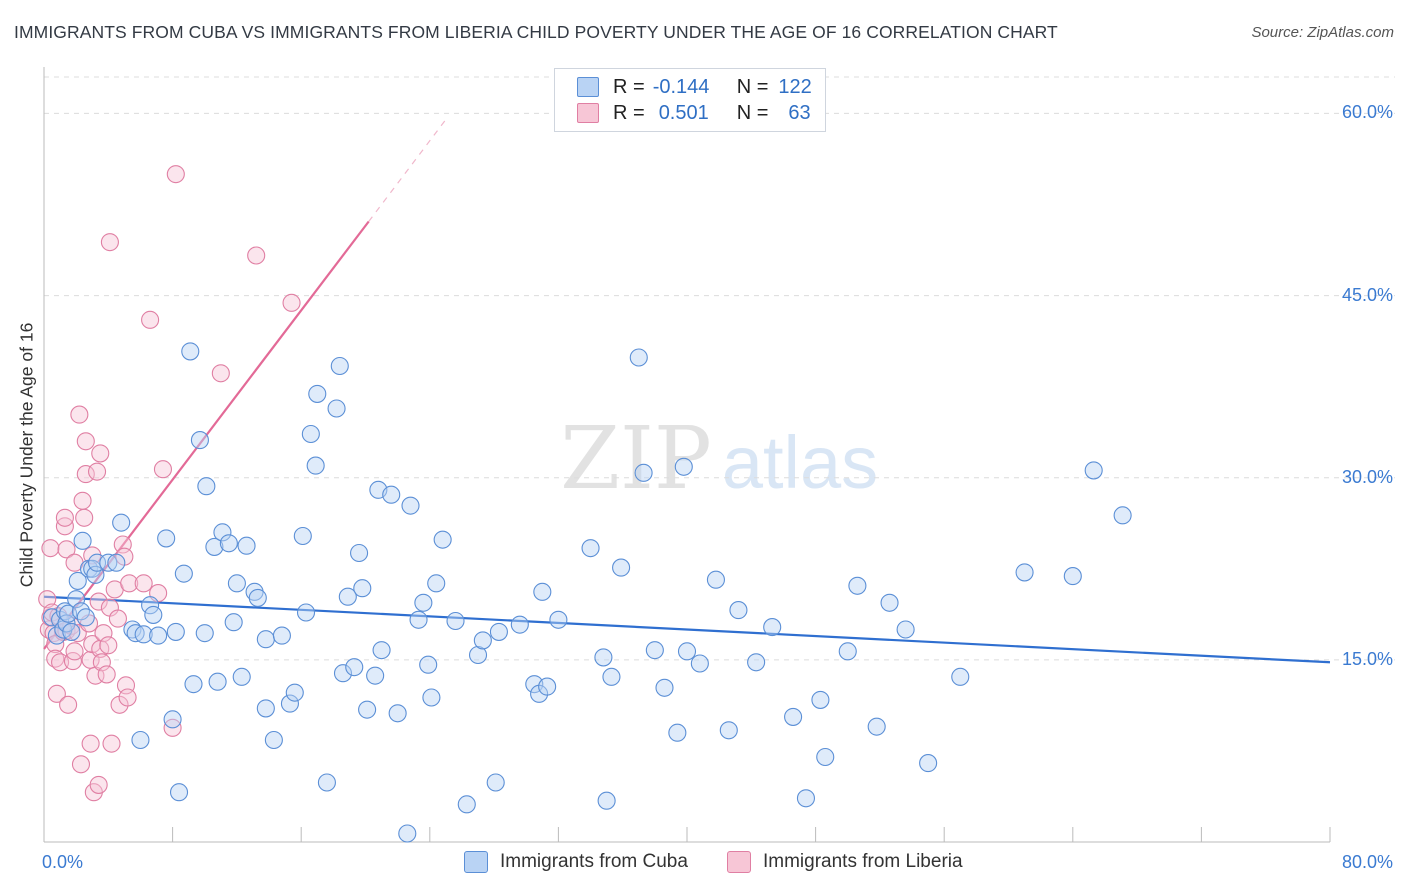 The image size is (1406, 892). Describe the element at coordinates (594, 861) in the screenshot. I see `legend-label-cuba: Immigrants from Cuba` at that location.